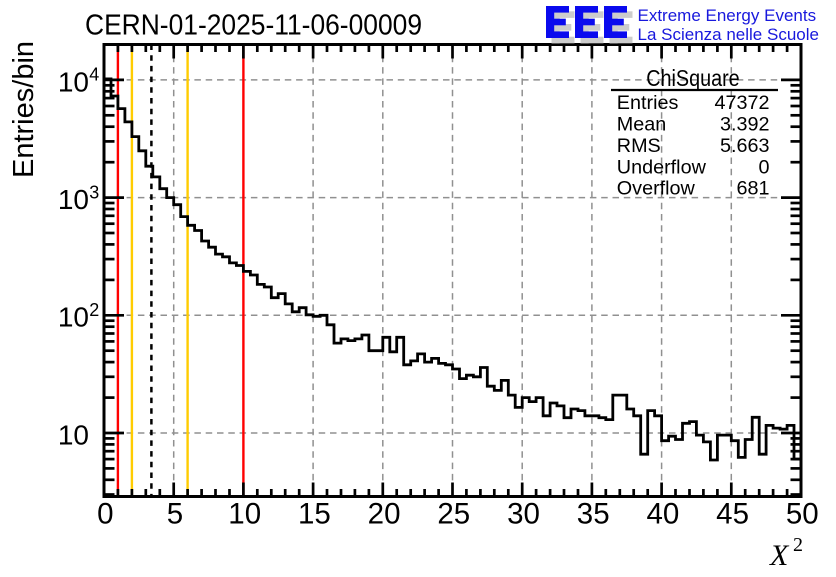  Describe the element at coordinates (453, 513) in the screenshot. I see `svg-text: 25` at that location.